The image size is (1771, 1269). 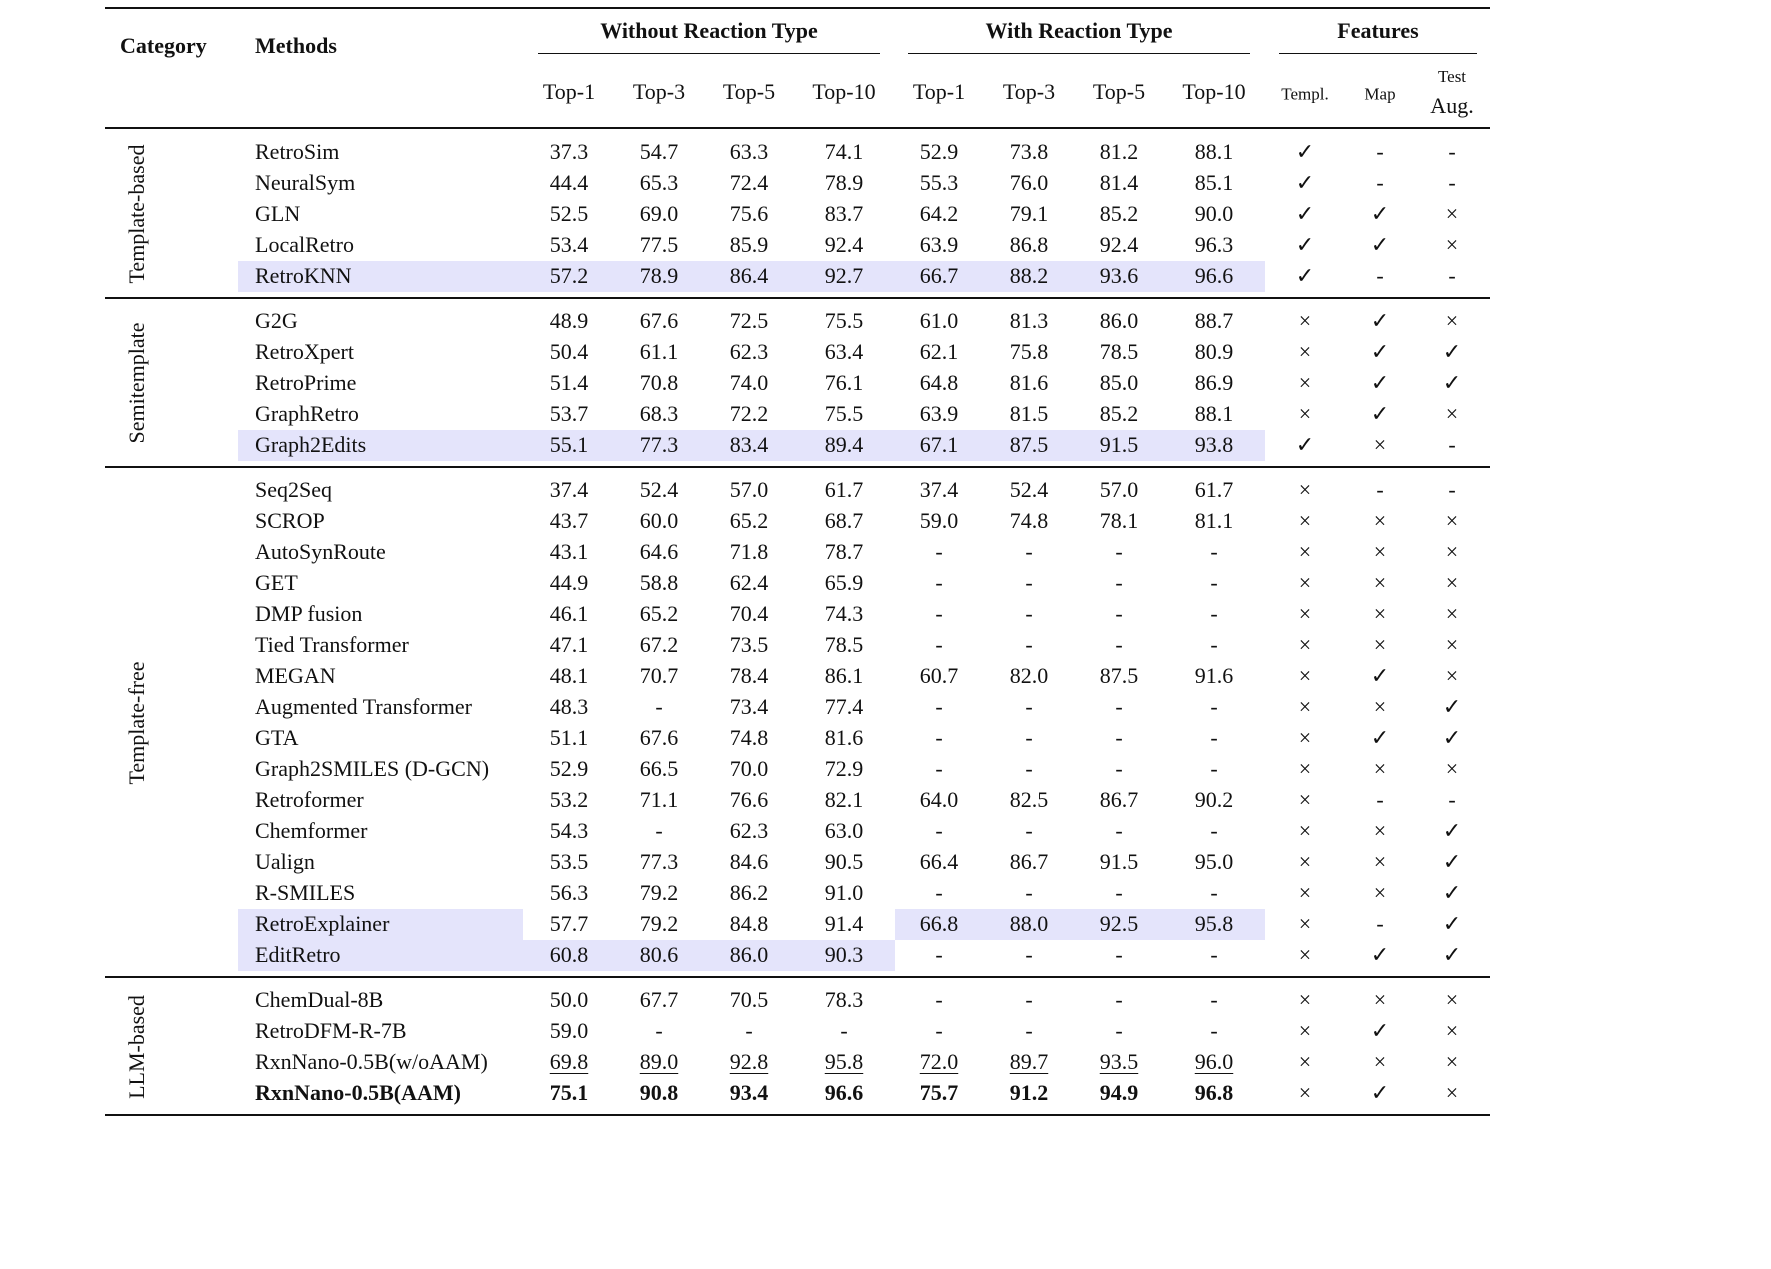 I want to click on top-rule, so click(x=797, y=8).